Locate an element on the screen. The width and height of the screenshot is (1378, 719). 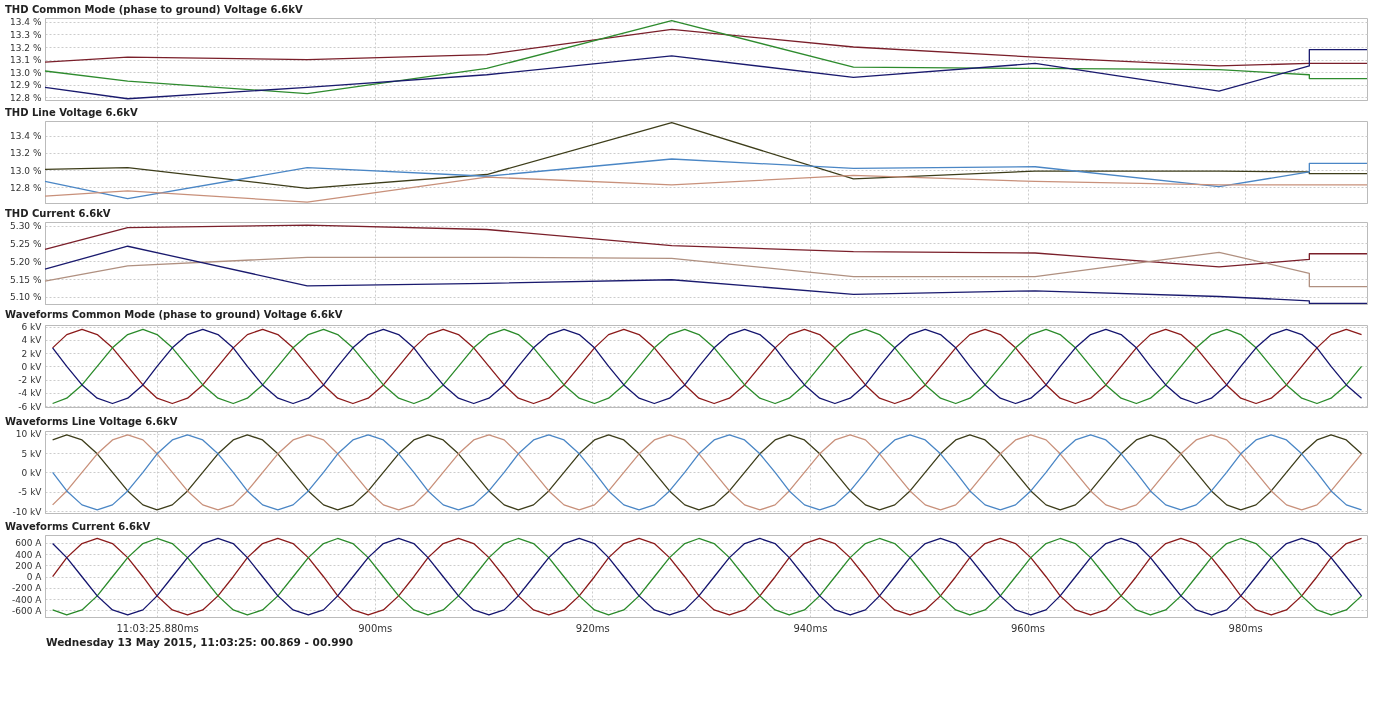
y-tick-label: 13.1 % is located at coordinates (26, 60).